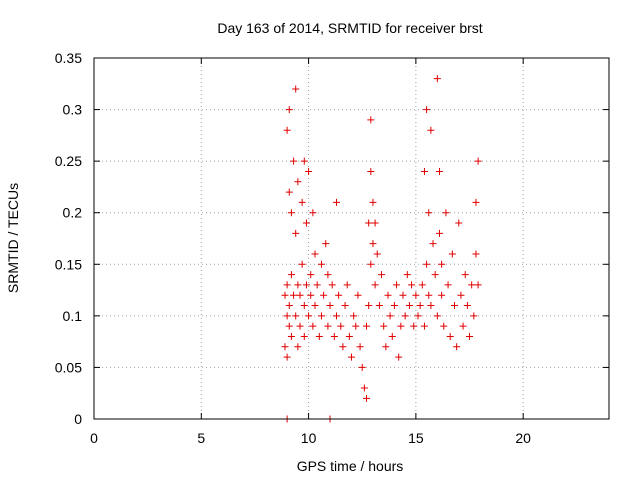  What do you see at coordinates (94, 438) in the screenshot?
I see `x-tick-label: 0` at bounding box center [94, 438].